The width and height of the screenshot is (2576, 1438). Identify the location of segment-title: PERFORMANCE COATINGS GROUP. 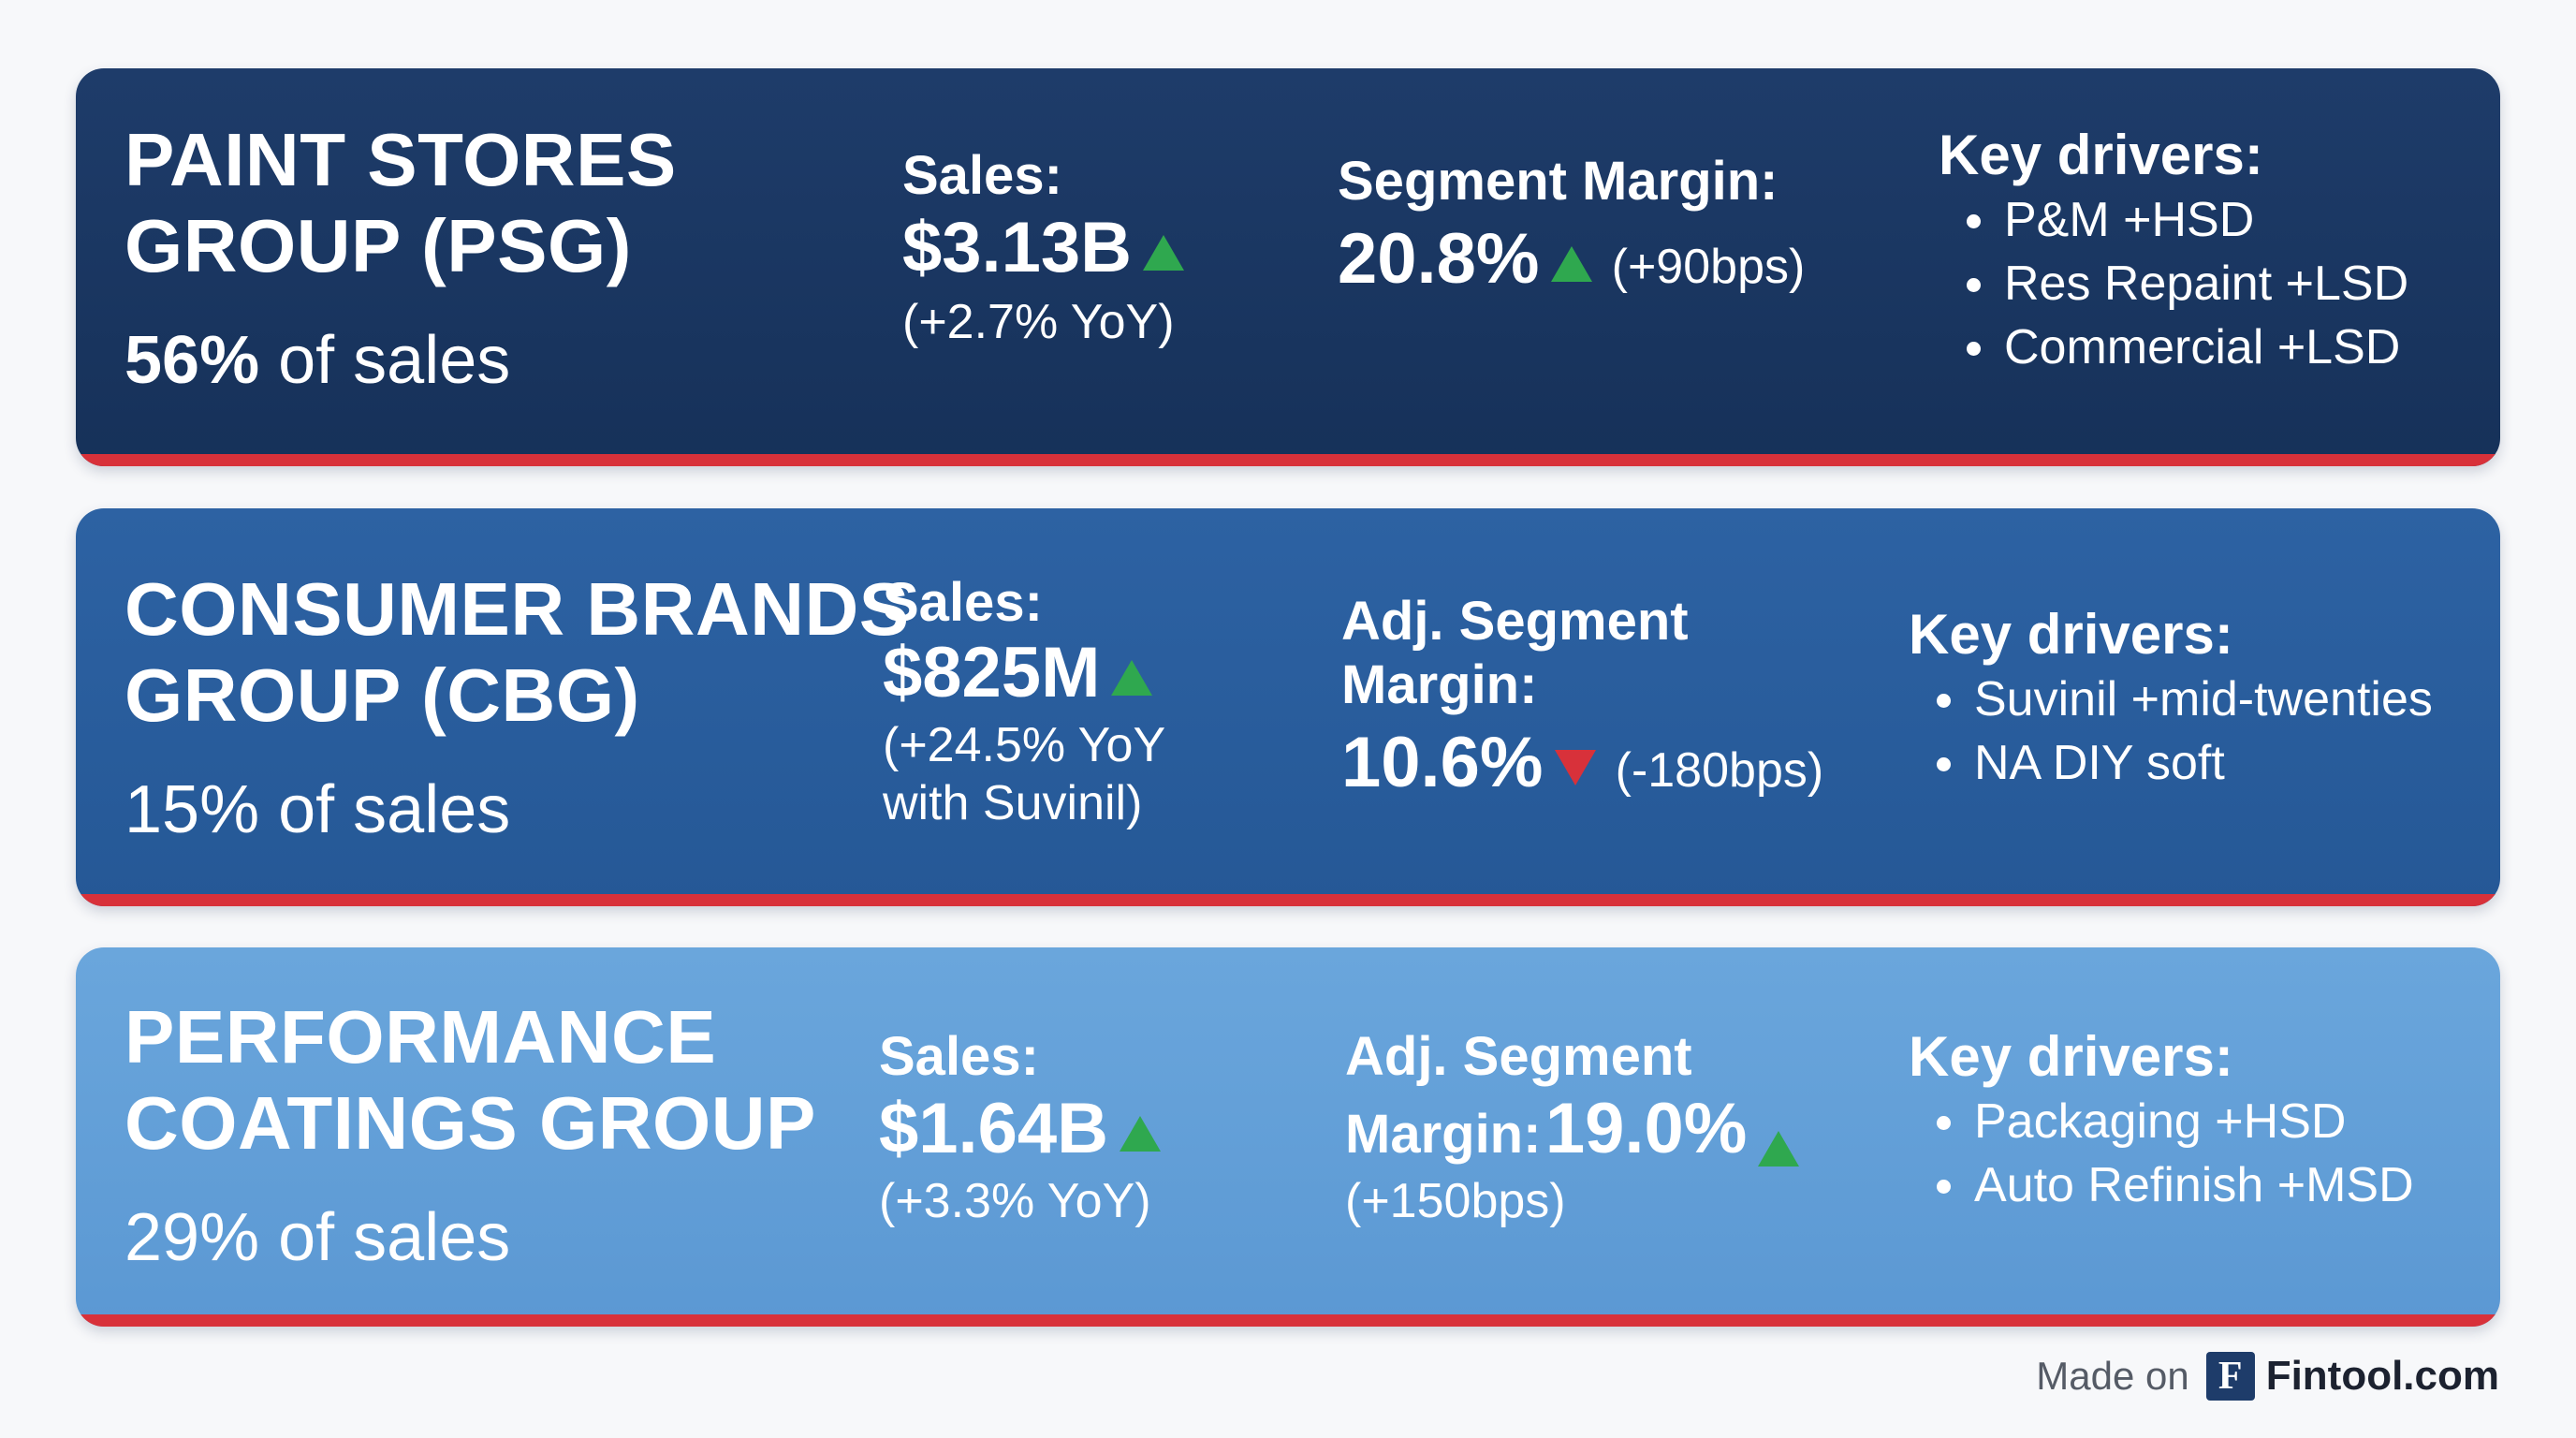
(470, 1080).